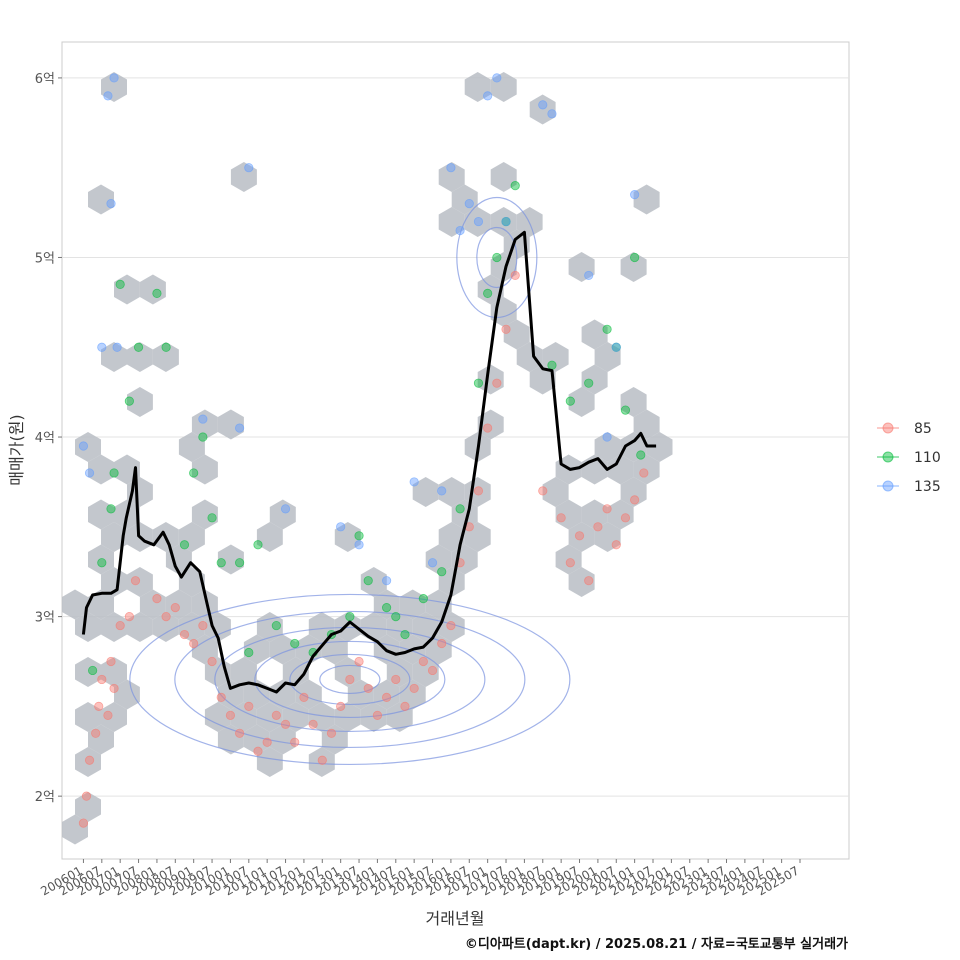  I want to click on y-tick-label: 6억, so click(45, 79).